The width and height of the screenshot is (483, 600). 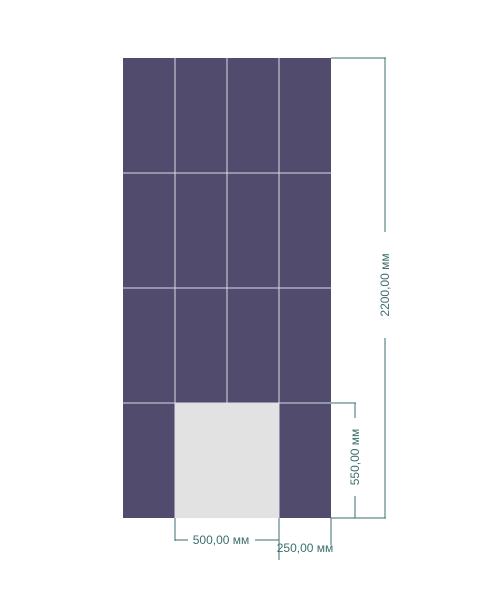 I want to click on cutout-width-label: 500,00 мм, so click(x=221, y=540).